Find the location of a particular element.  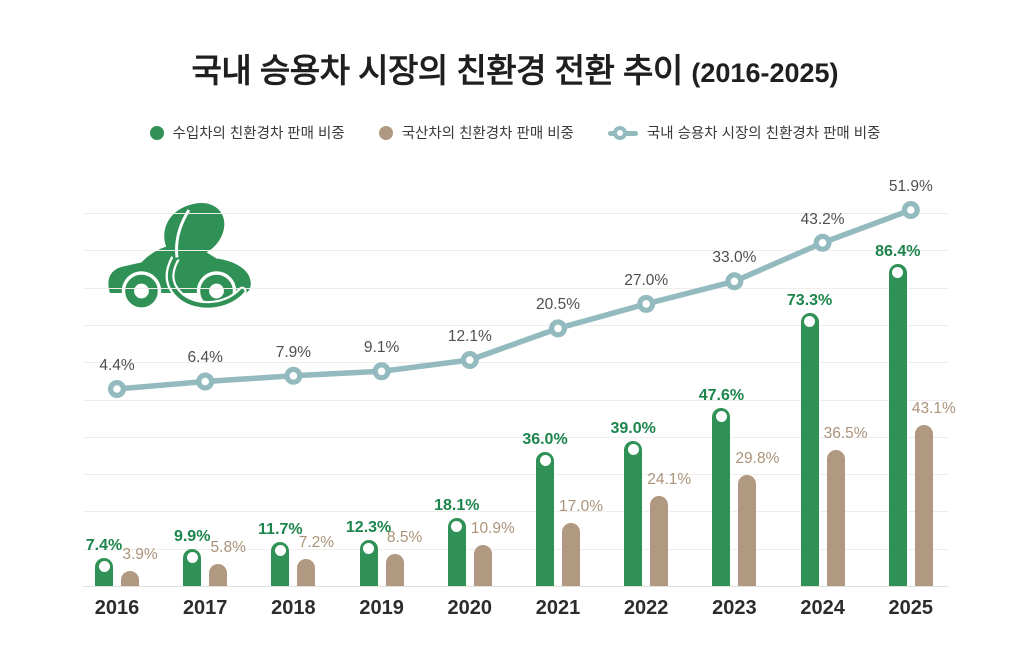

bar-domestic-2021 is located at coordinates (571, 554).